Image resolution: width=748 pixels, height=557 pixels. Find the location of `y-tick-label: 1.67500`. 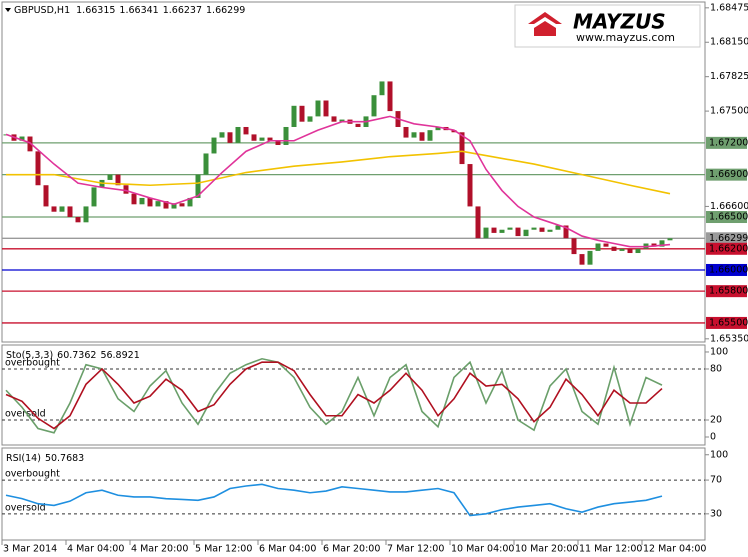

y-tick-label: 1.67500 is located at coordinates (729, 111).